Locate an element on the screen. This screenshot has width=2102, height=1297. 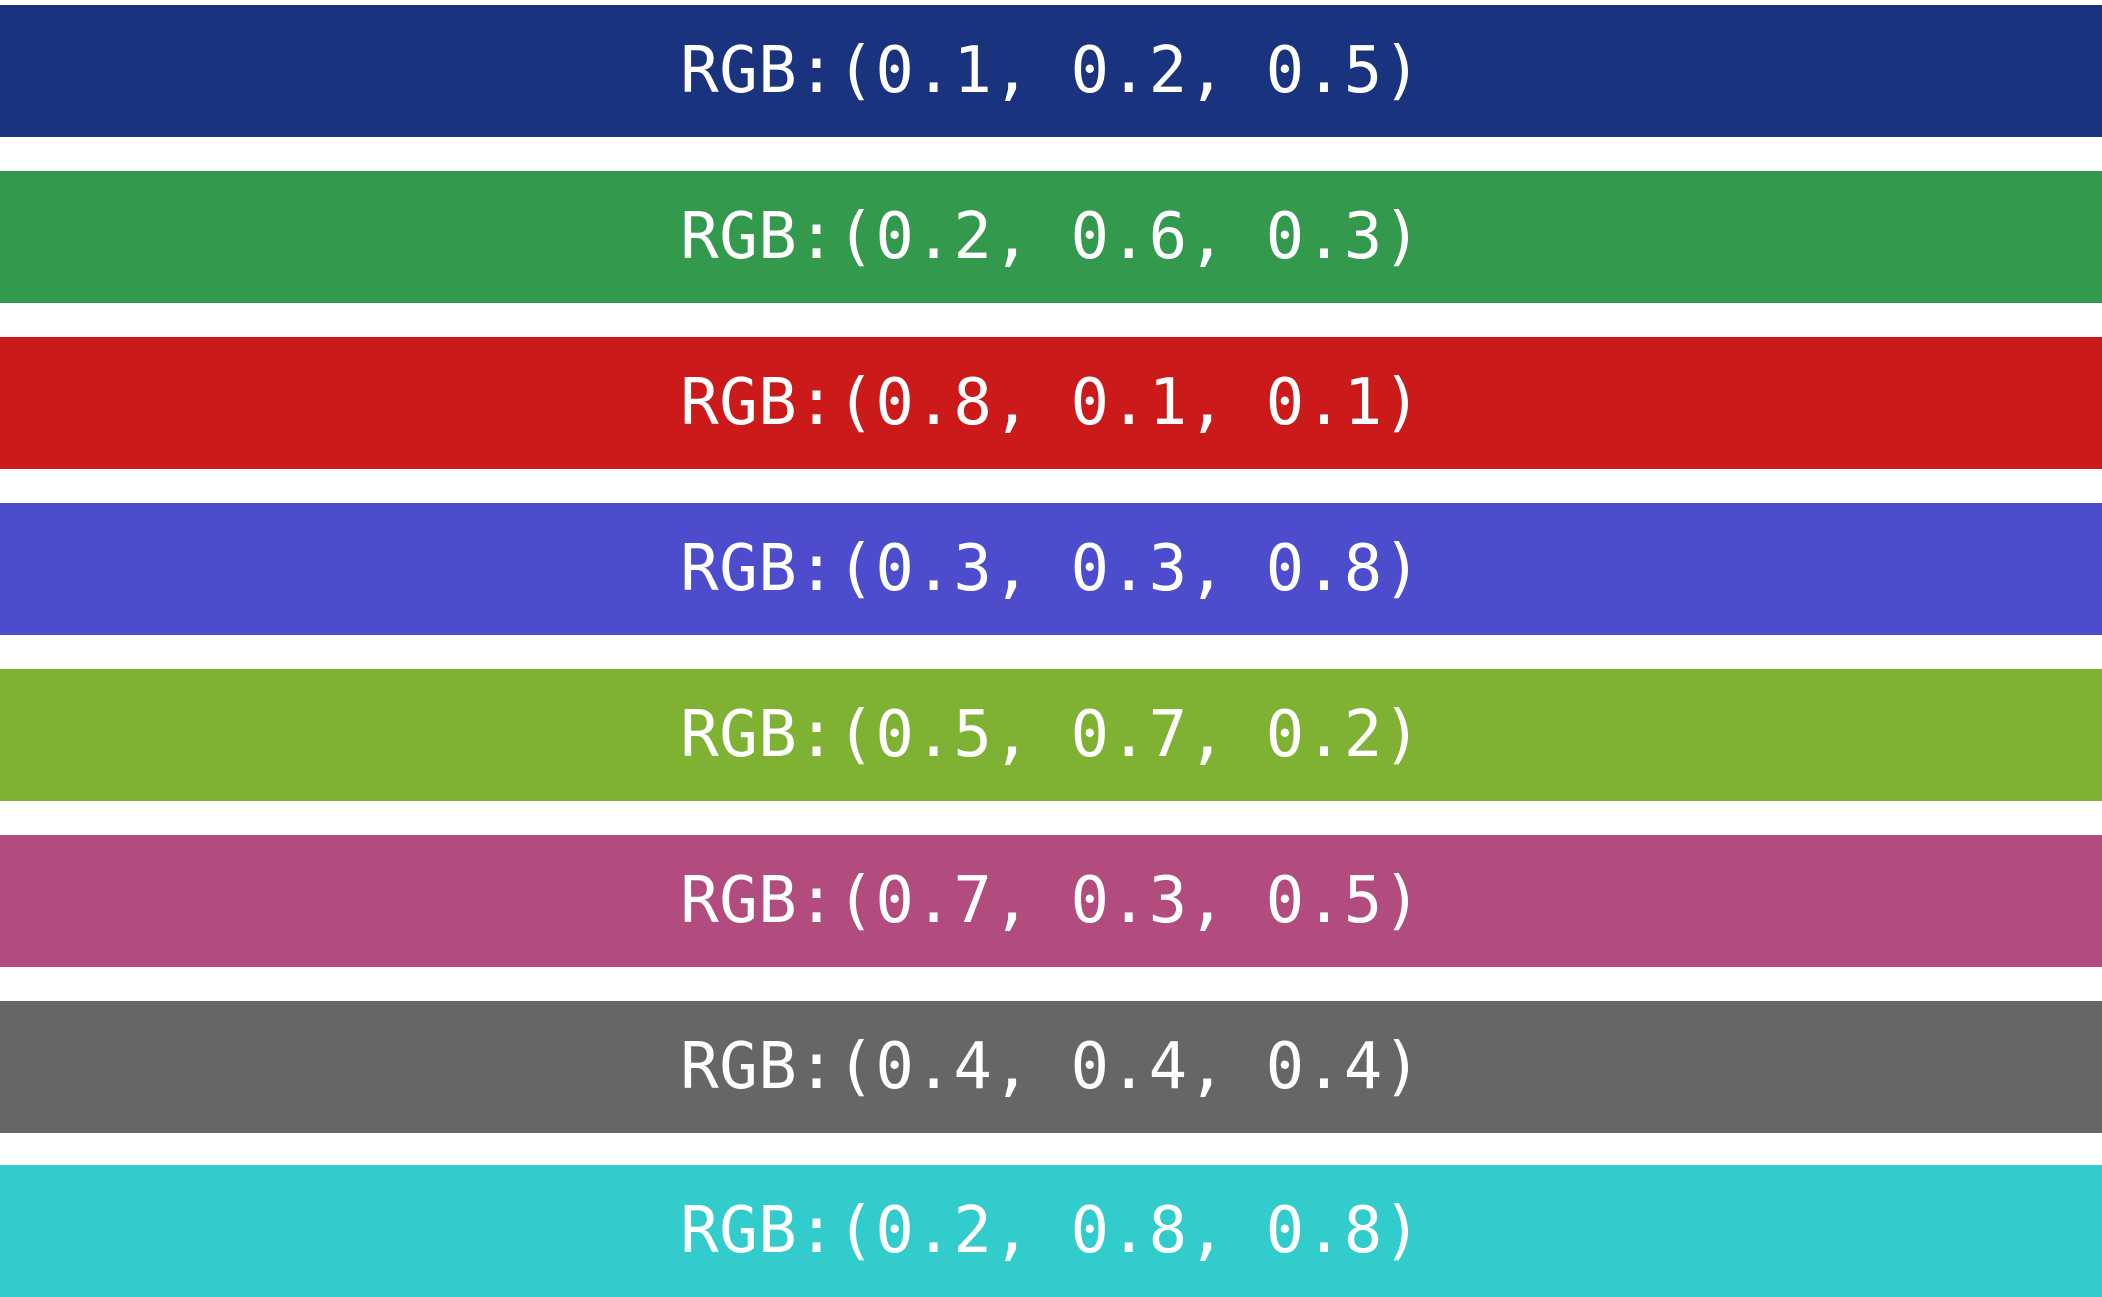
swatch-label: RGB:(0.4, 0.4, 0.4) is located at coordinates (1051, 1067).